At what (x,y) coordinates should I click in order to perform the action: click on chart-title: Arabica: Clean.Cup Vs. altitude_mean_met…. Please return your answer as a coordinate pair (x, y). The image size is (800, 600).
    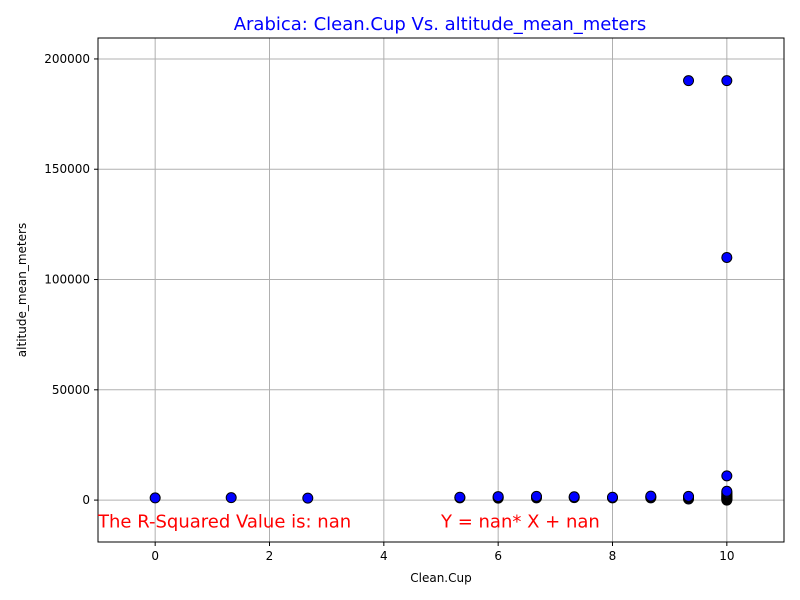
    Looking at the image, I should click on (440, 24).